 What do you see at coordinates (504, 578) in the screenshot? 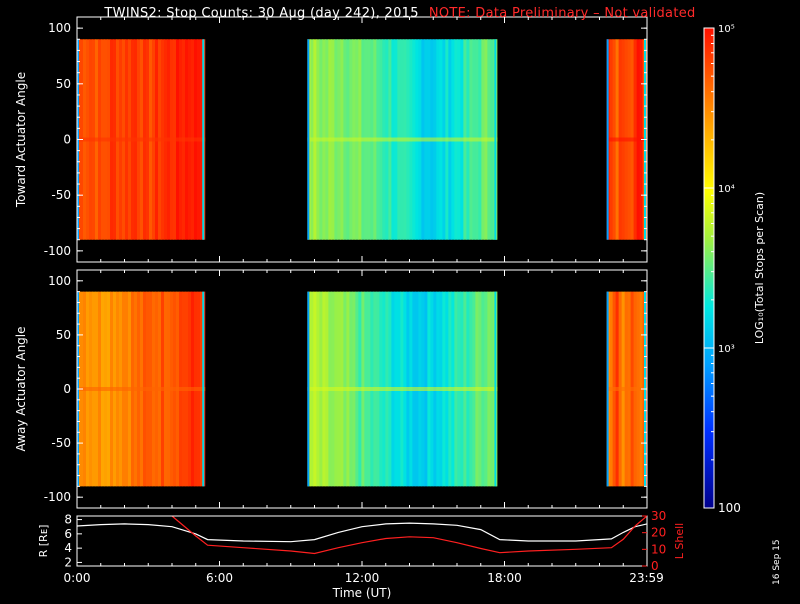
I see `x-tick-label: 18:00` at bounding box center [504, 578].